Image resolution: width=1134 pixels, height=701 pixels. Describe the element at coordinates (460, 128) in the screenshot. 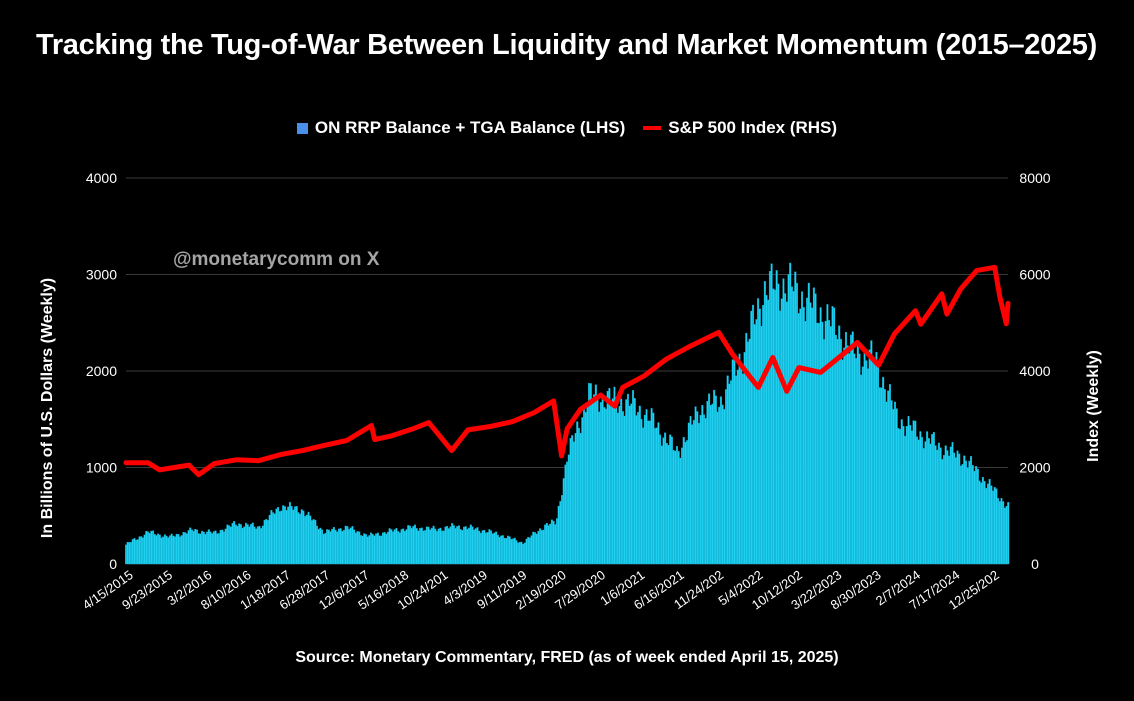

I see `legend-item-liquidity: ON RRP Balance + TGA Balance (LHS)` at that location.